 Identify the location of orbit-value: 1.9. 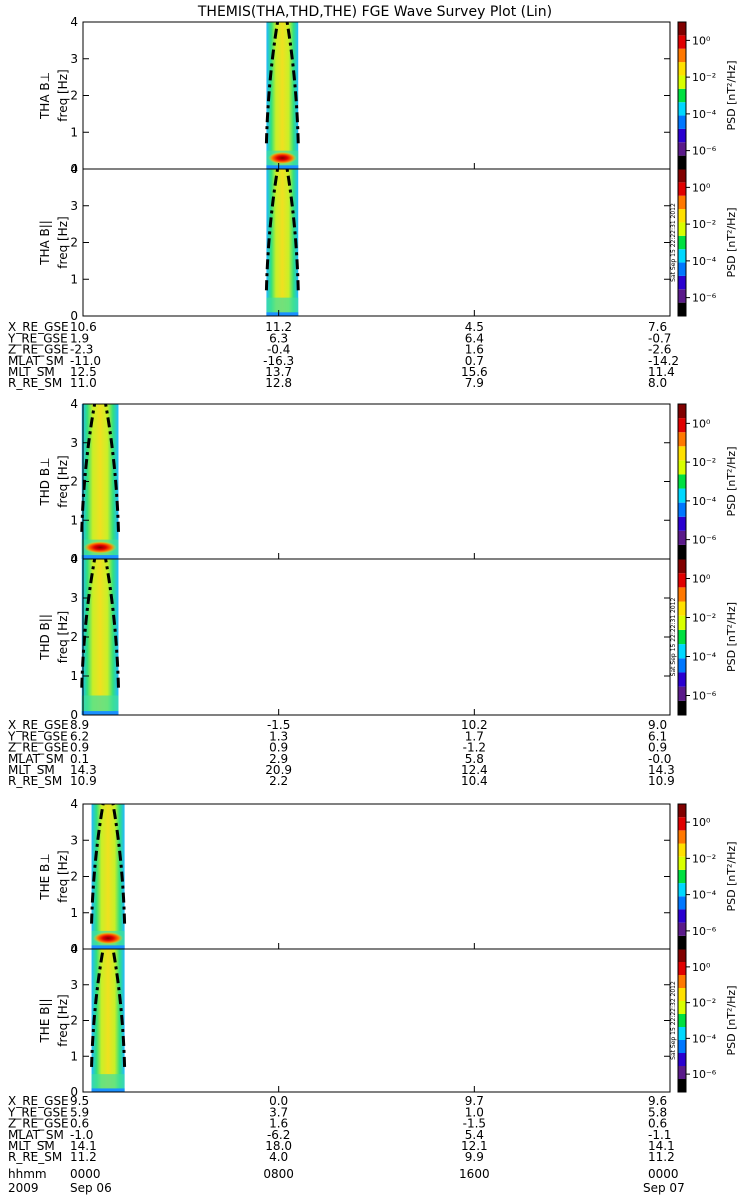
(79, 338).